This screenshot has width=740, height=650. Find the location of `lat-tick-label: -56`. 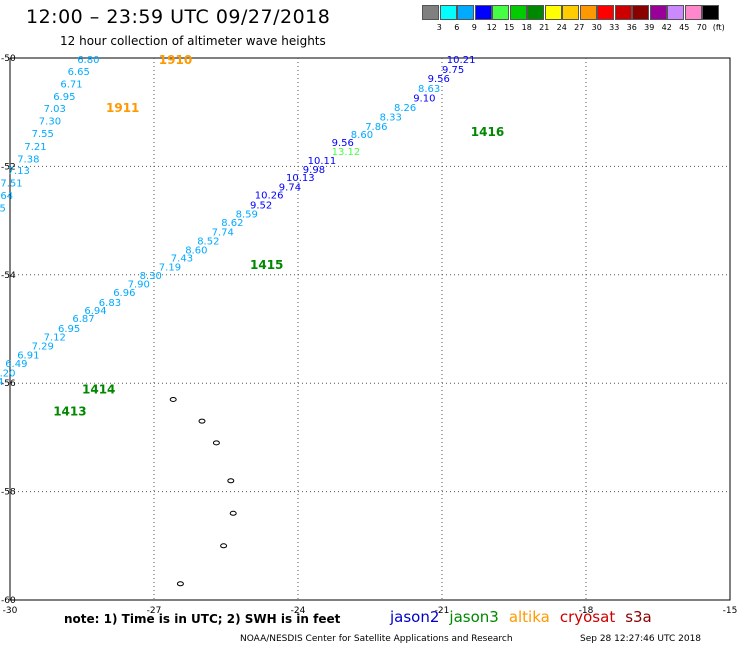

lat-tick-label: -56 is located at coordinates (8, 384).